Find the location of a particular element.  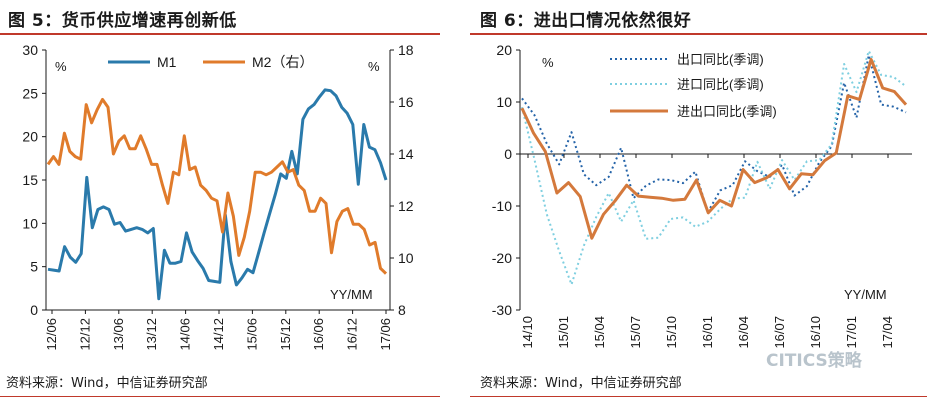

y-right-tick-label: 8 is located at coordinates (402, 310).